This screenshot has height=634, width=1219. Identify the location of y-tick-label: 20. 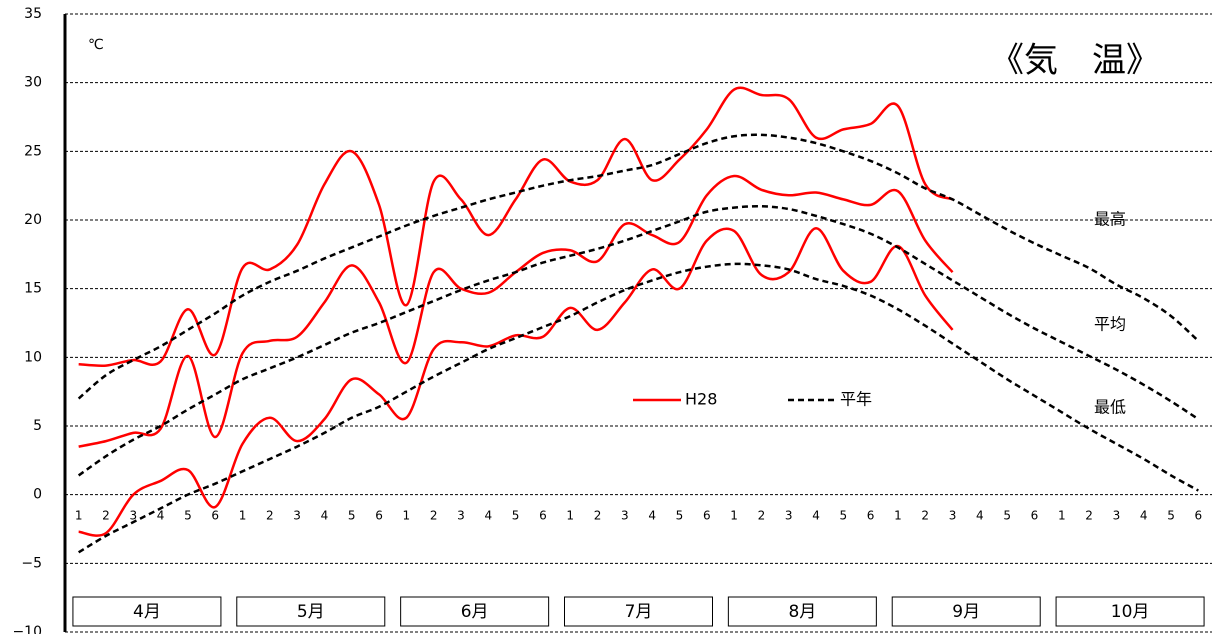
(33, 220).